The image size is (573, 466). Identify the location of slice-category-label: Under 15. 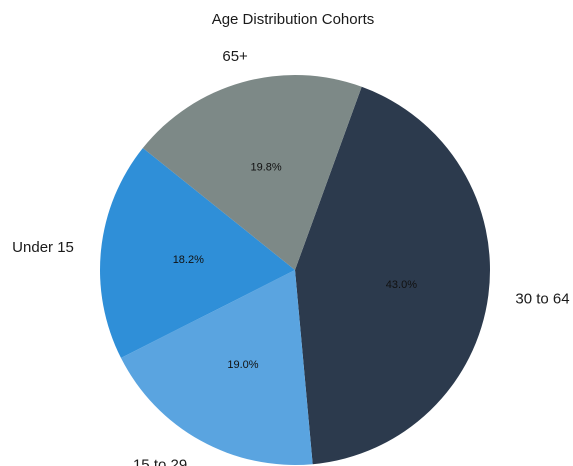
(43, 247).